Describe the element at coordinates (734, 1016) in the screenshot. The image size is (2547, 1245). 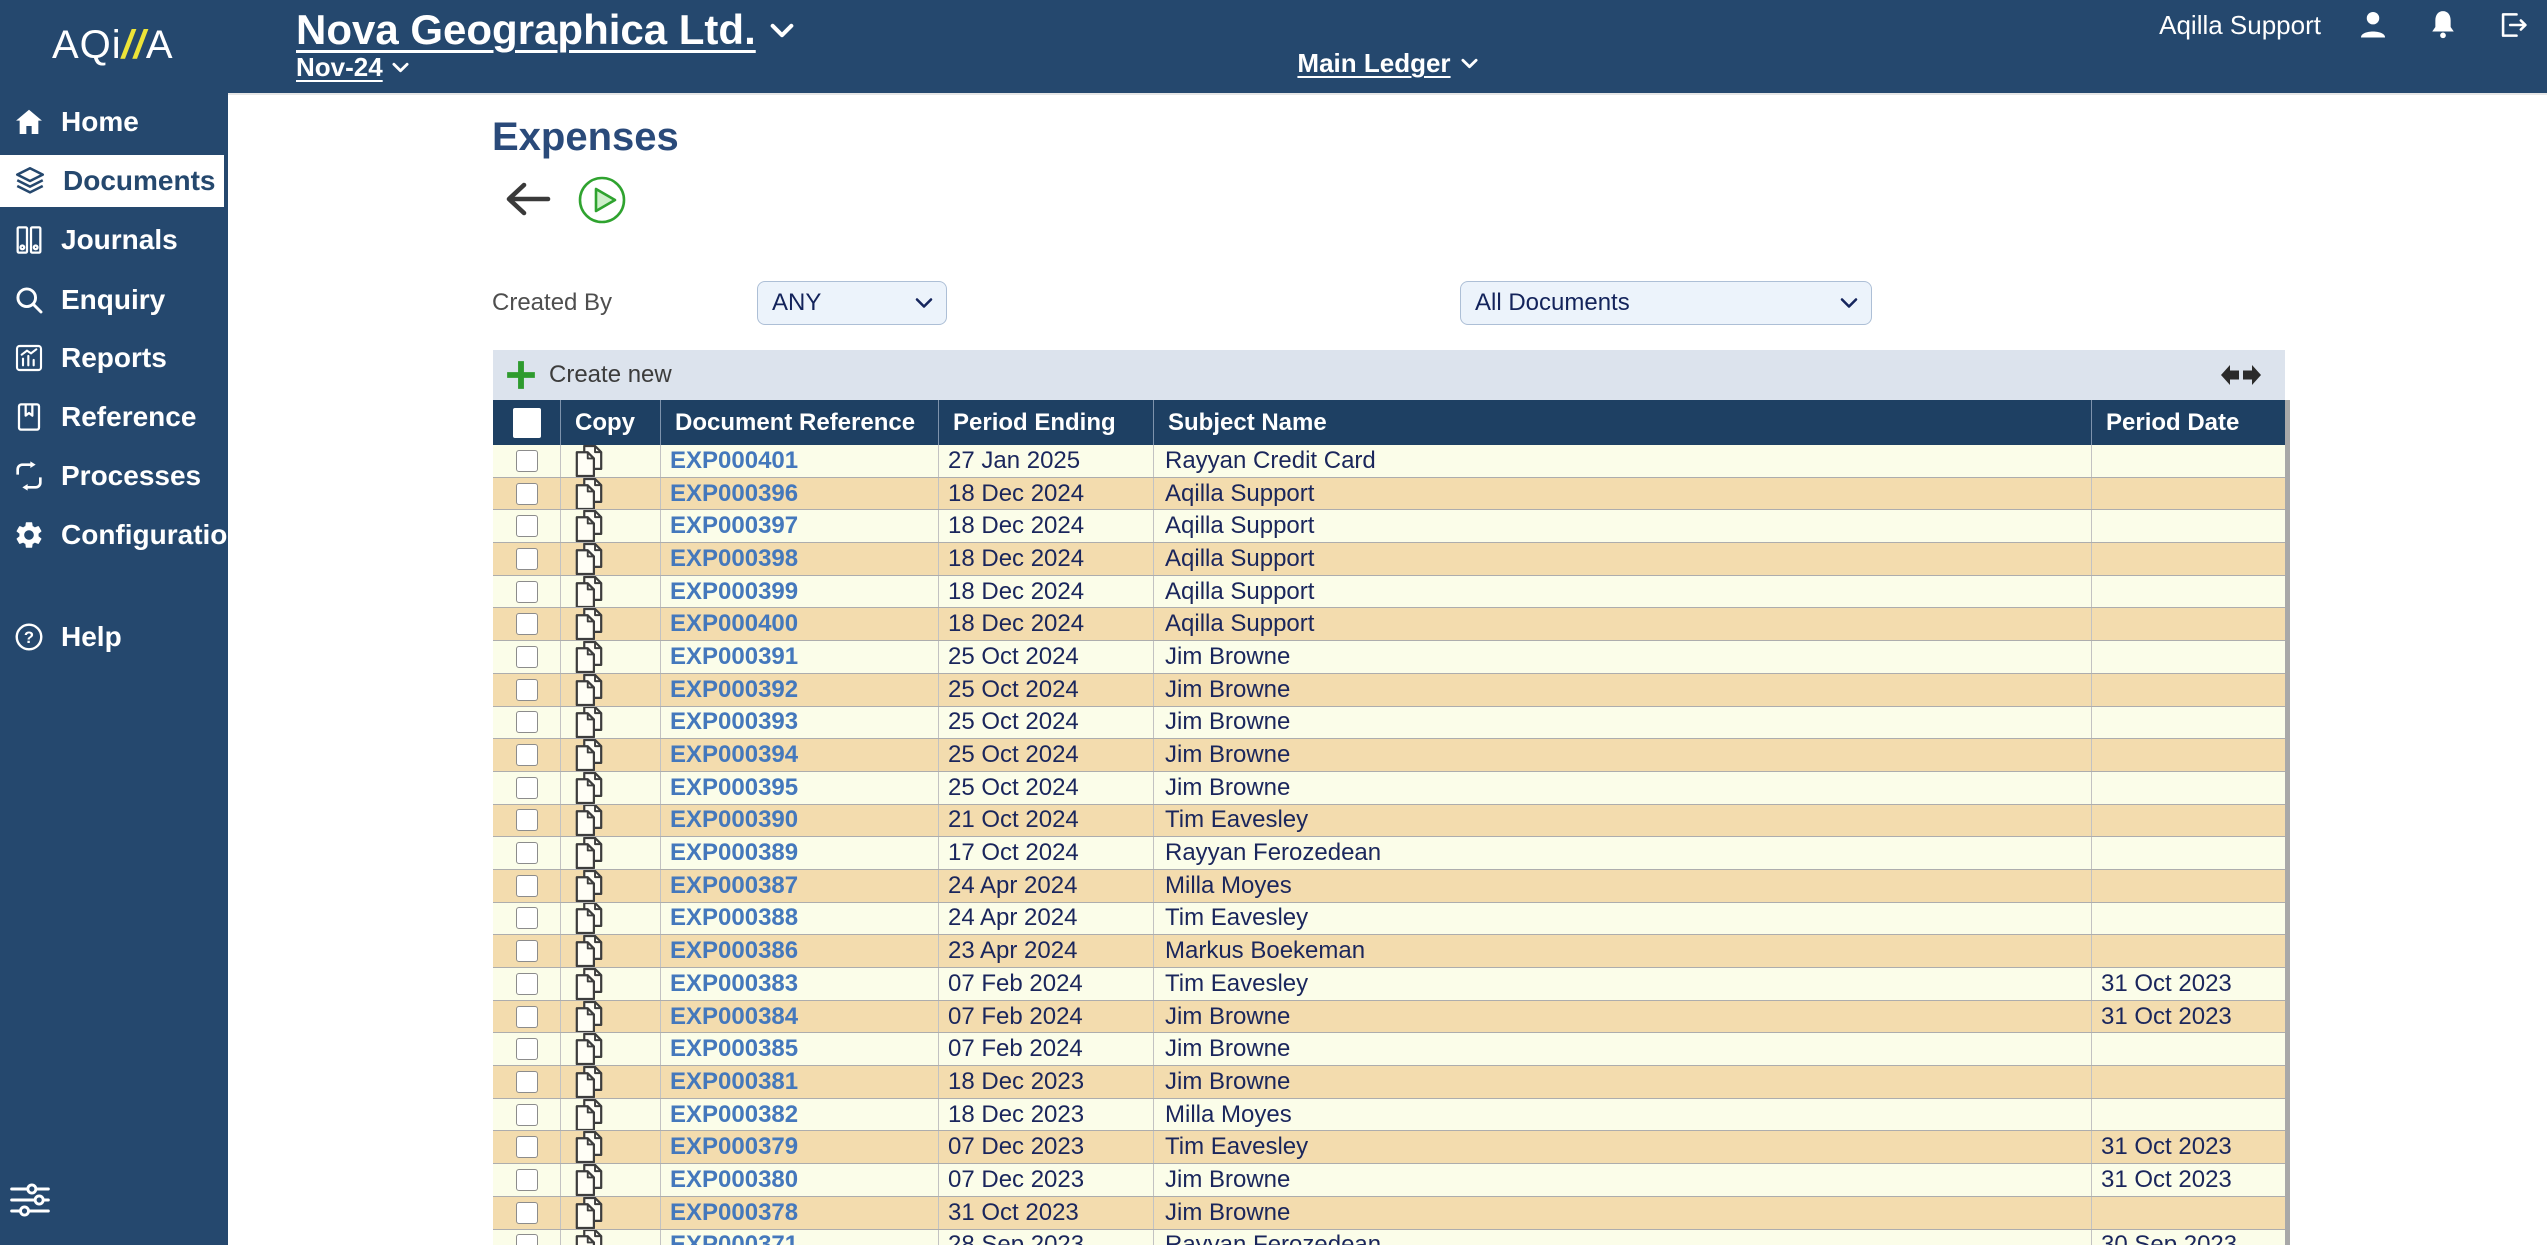
I see `document-reference-link: EXP000384` at that location.